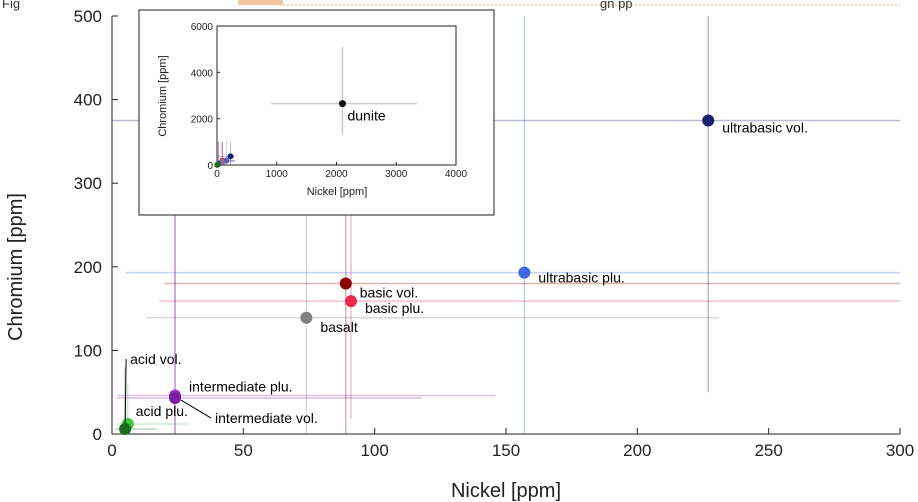  Describe the element at coordinates (506, 491) in the screenshot. I see `x-axis-title: Nickel [ppm]` at that location.